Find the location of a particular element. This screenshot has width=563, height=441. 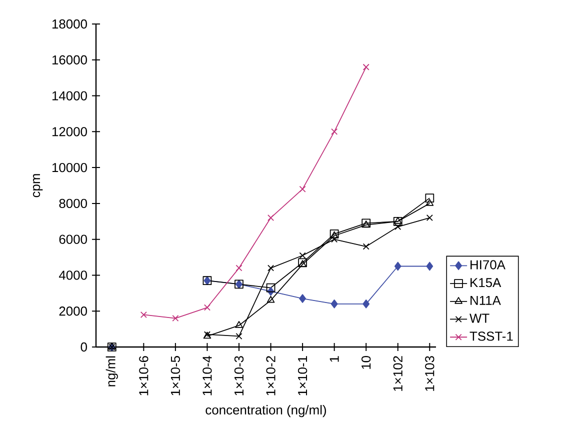

x-tick-label: 1×10-5 is located at coordinates (175, 376).